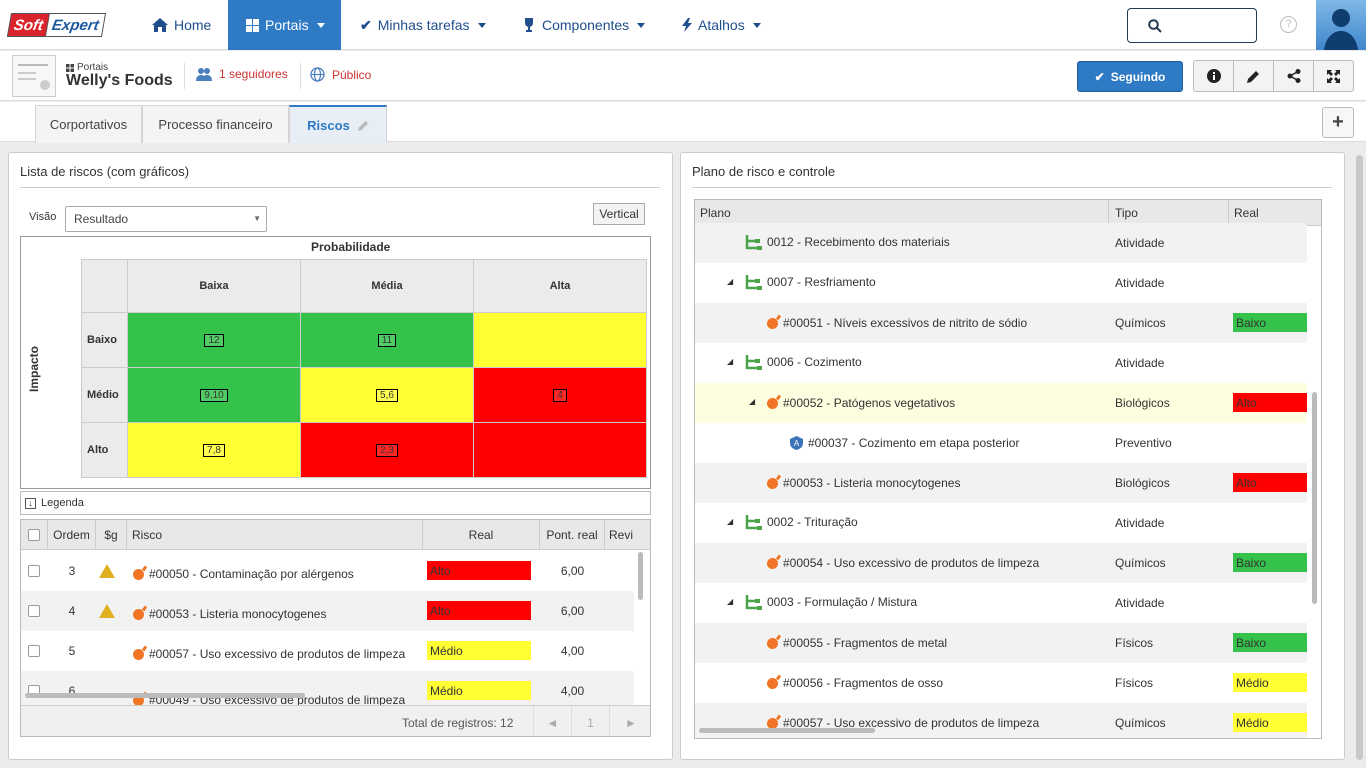  What do you see at coordinates (363, 125) in the screenshot?
I see `pencil-icon` at bounding box center [363, 125].